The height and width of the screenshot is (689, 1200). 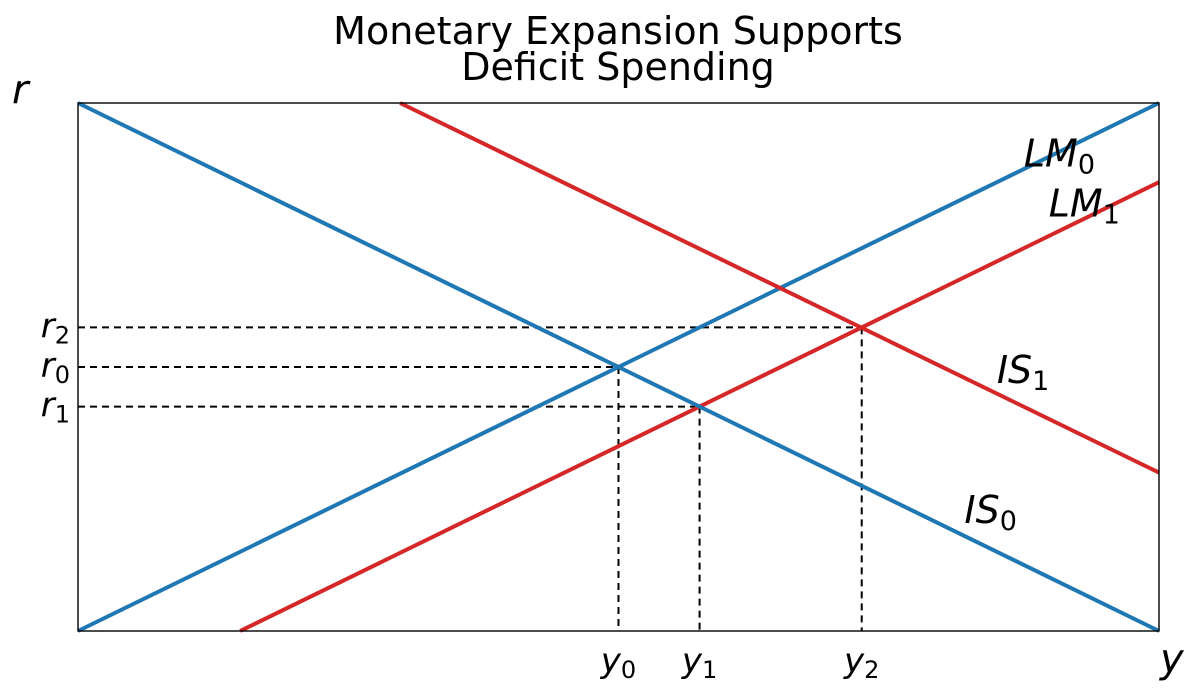 What do you see at coordinates (618, 67) in the screenshot?
I see `chart-title-line: Deficit Spending` at bounding box center [618, 67].